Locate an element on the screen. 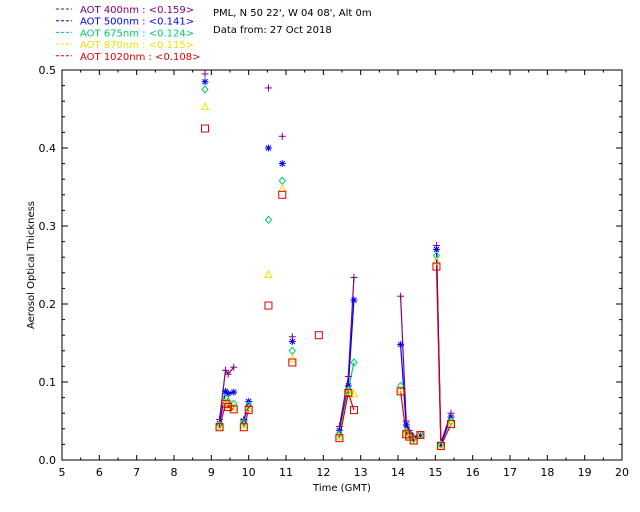 Image resolution: width=640 pixels, height=512 pixels. x-tick-label: 10 is located at coordinates (249, 472).